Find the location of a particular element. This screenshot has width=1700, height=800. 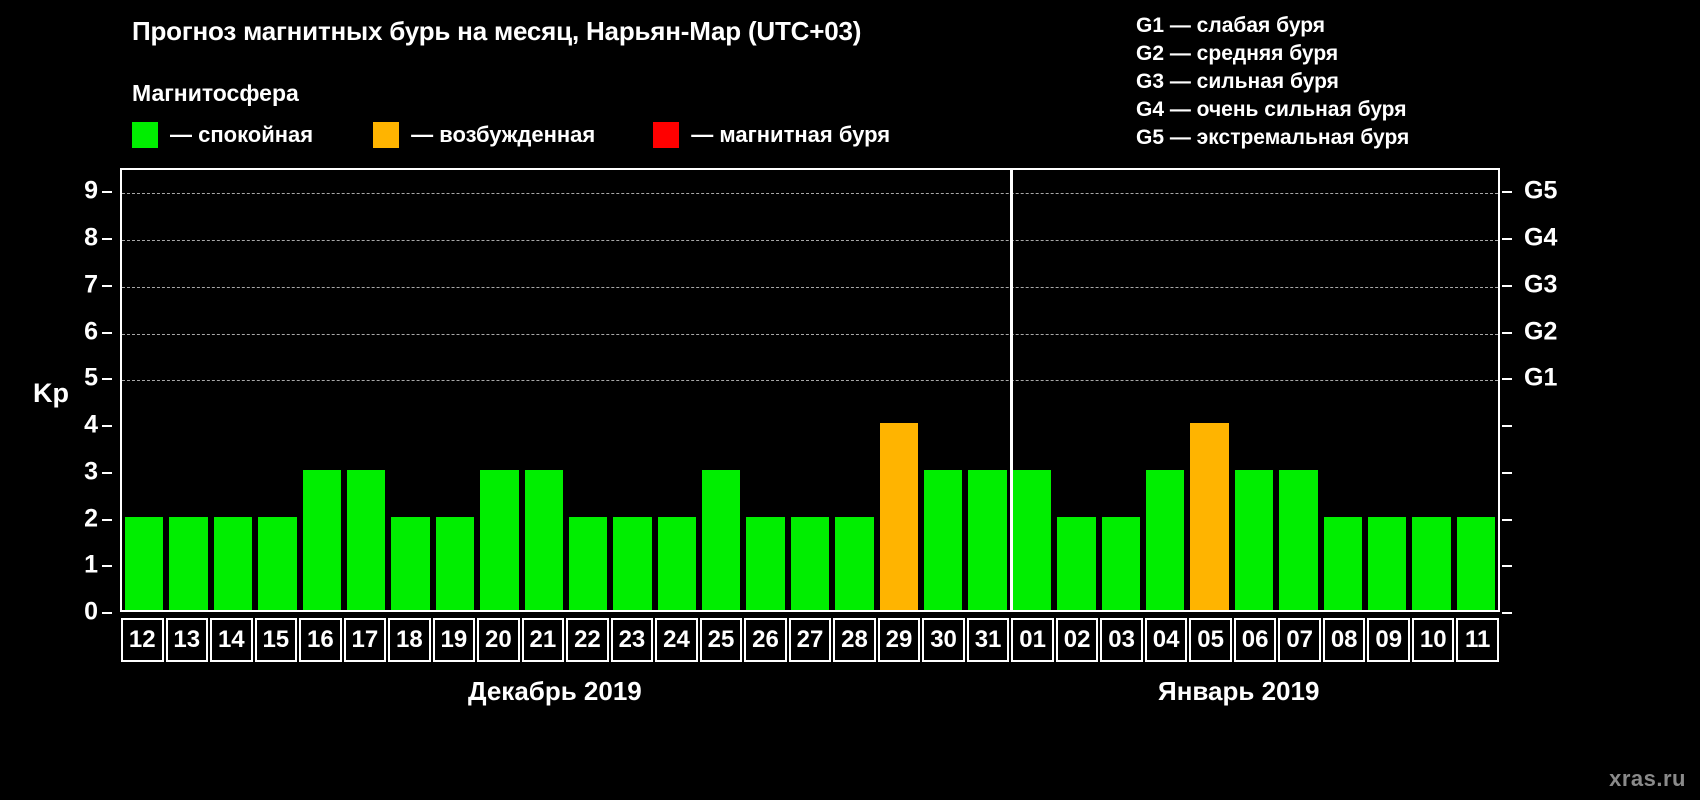

y-tick-label-5: 5 is located at coordinates (91, 377).